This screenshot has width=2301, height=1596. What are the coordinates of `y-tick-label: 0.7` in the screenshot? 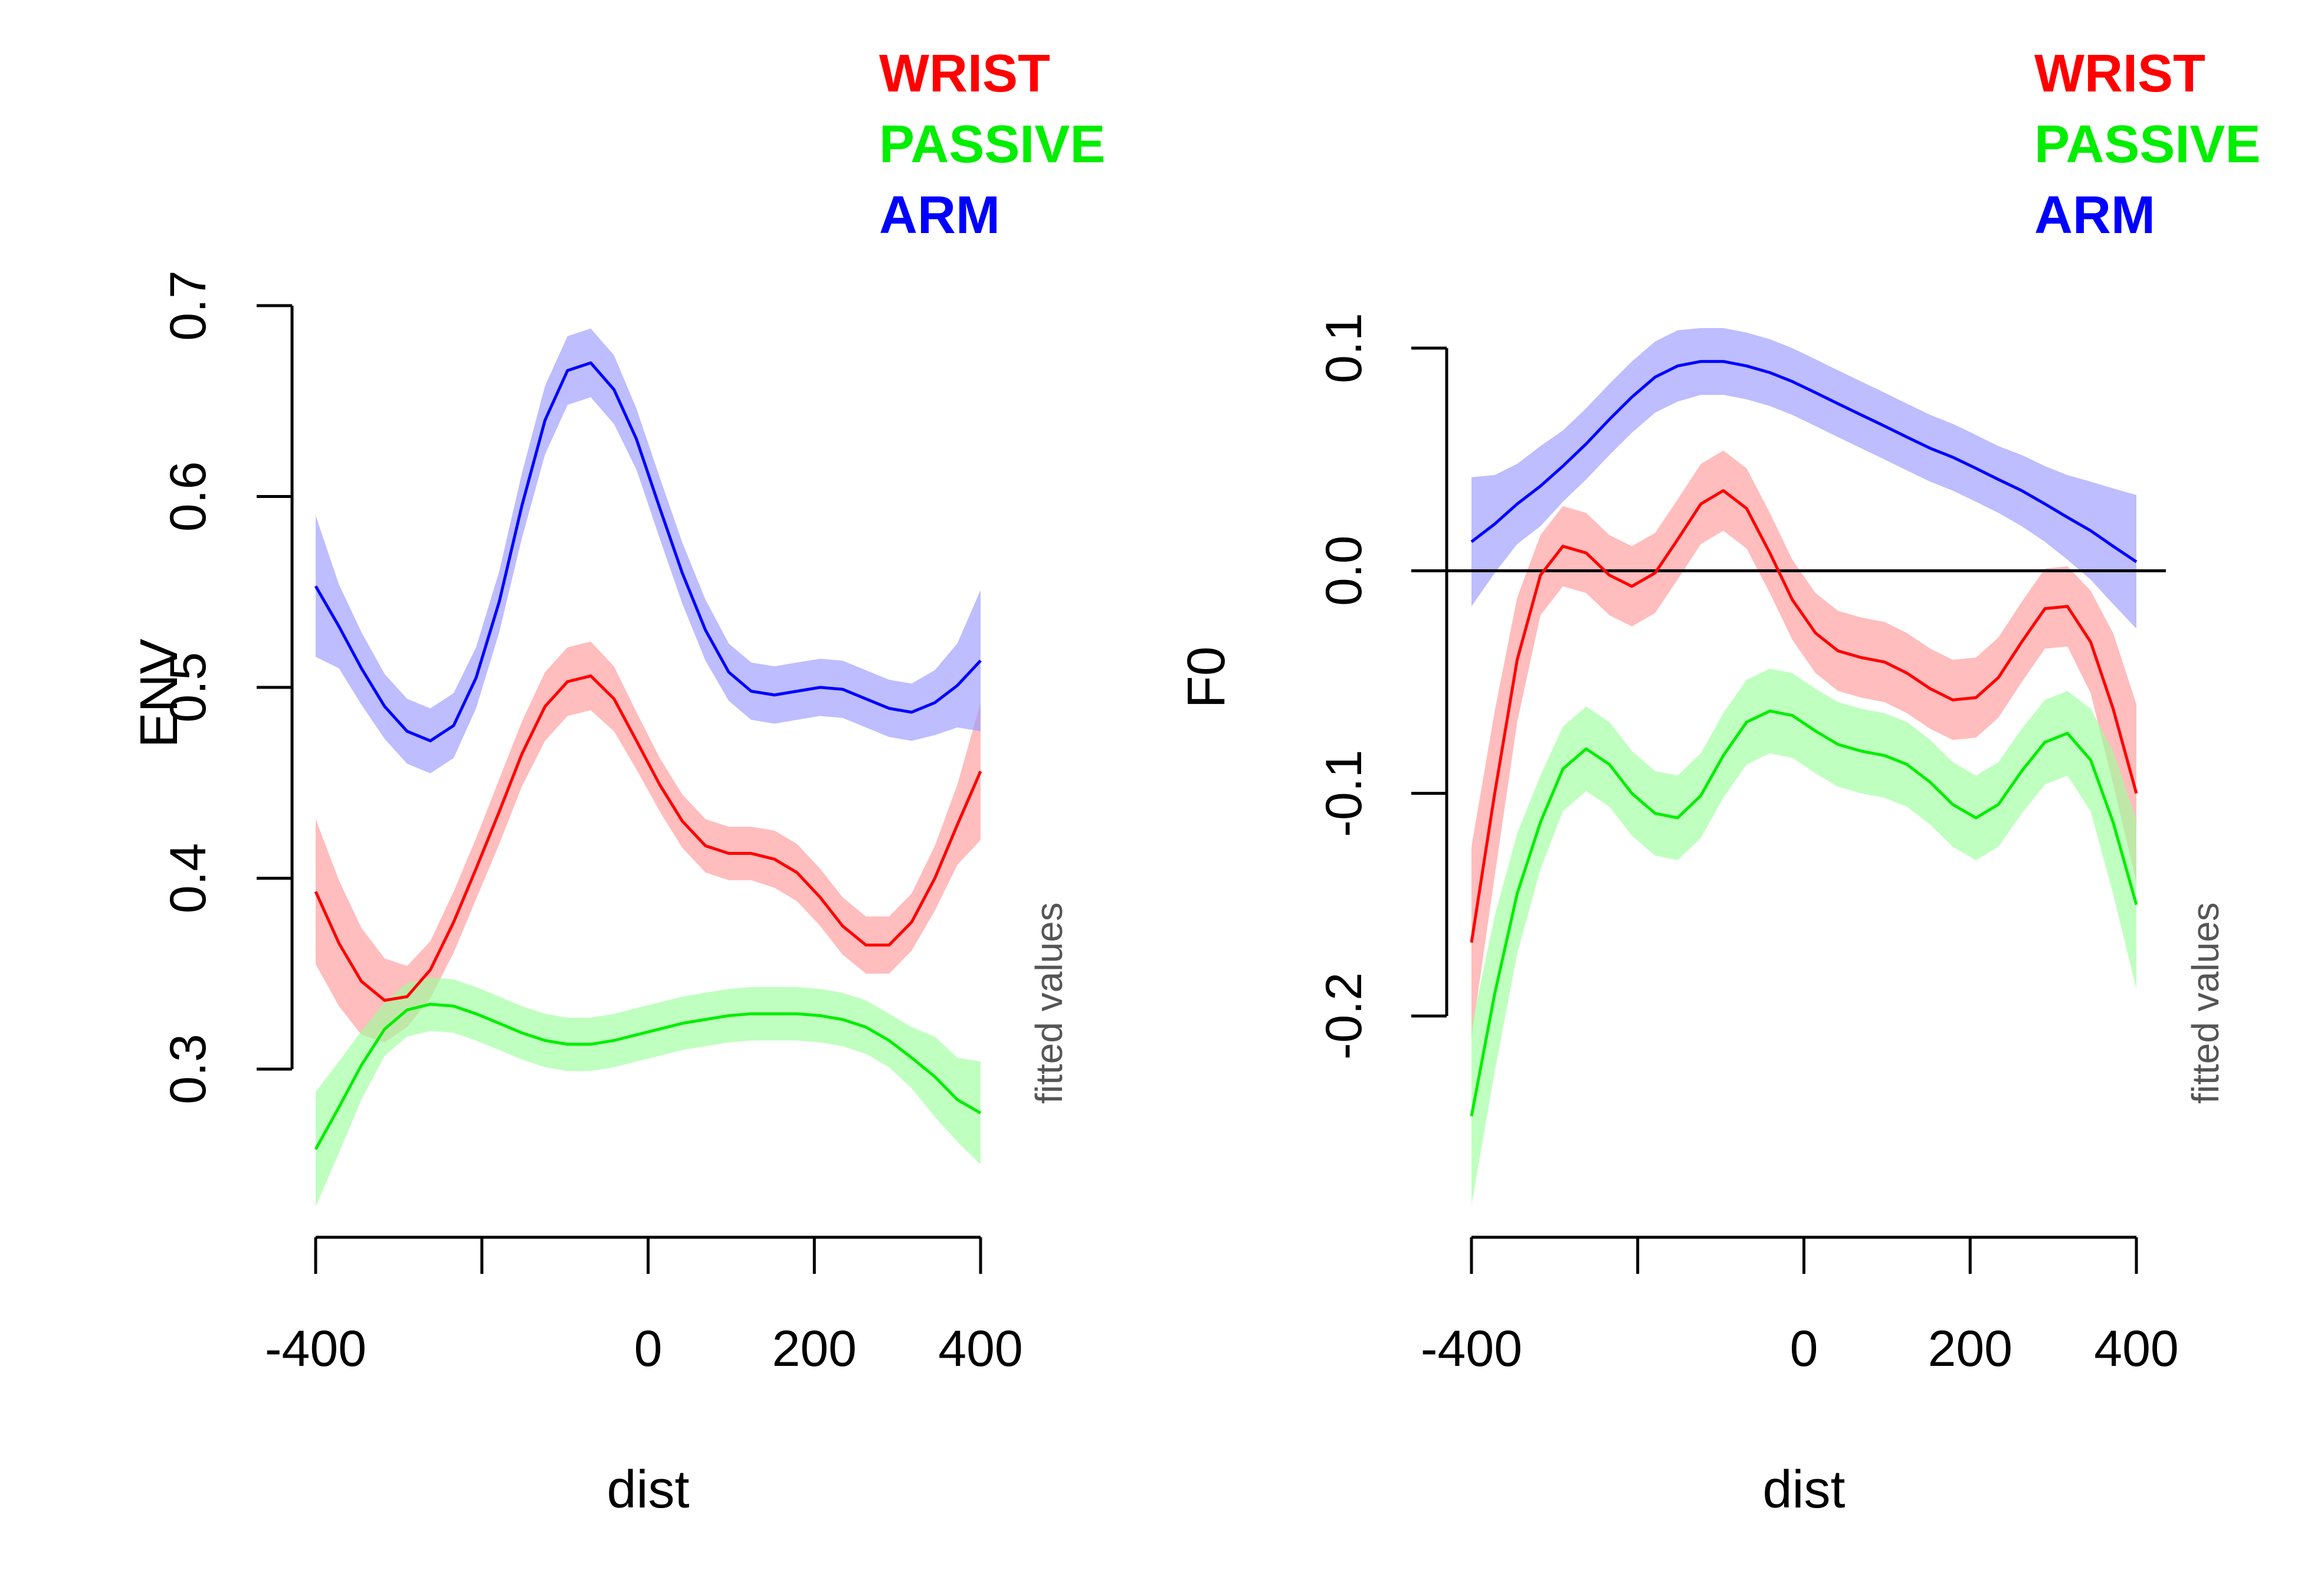 It's located at (188, 305).